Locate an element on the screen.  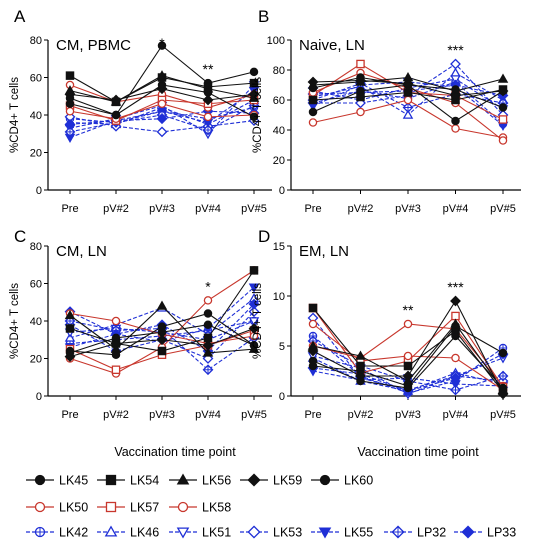
legend-item-LK55: LK55 is located at coordinates (342, 533).